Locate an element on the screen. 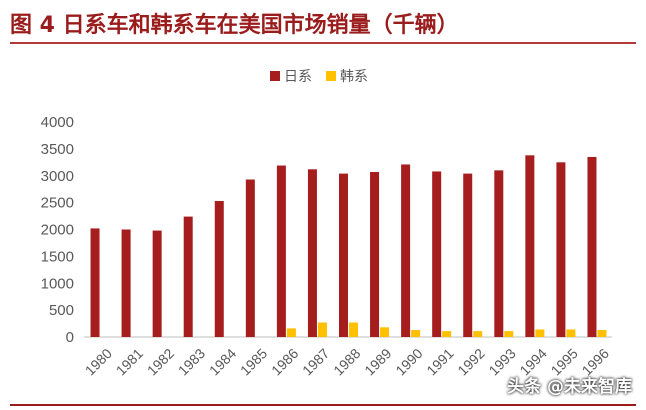  bar-japan-1992 is located at coordinates (468, 255).